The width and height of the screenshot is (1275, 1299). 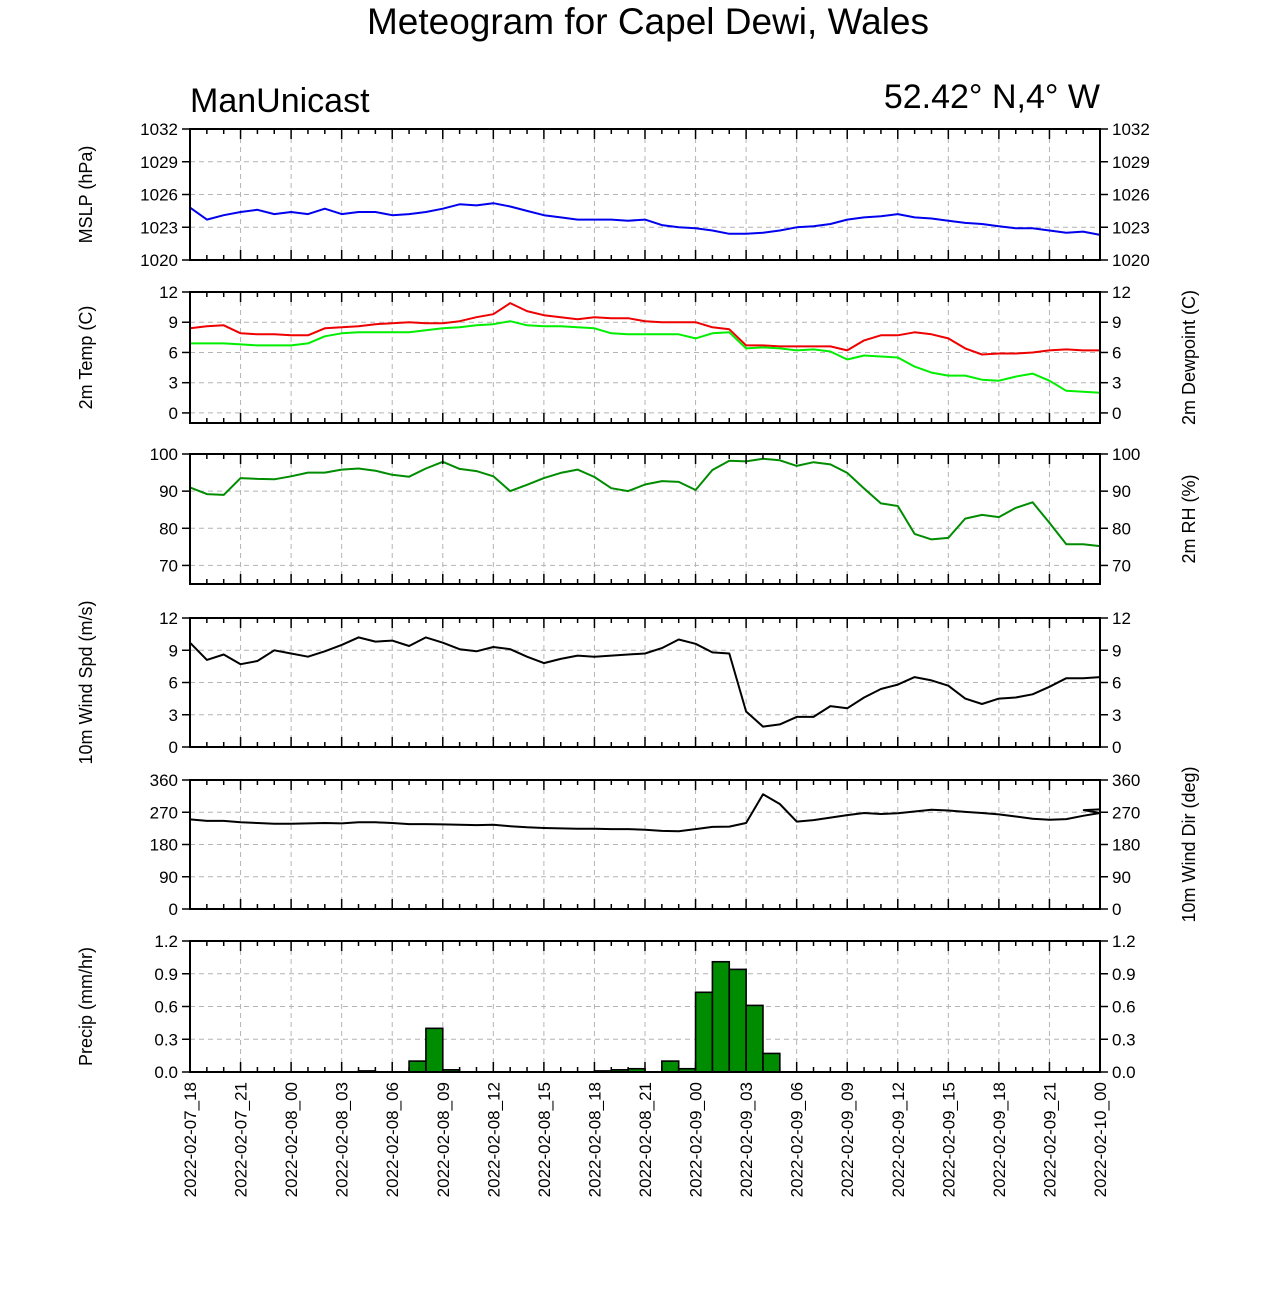 What do you see at coordinates (166, 1007) in the screenshot?
I see `y-tick-label-left: 0.6` at bounding box center [166, 1007].